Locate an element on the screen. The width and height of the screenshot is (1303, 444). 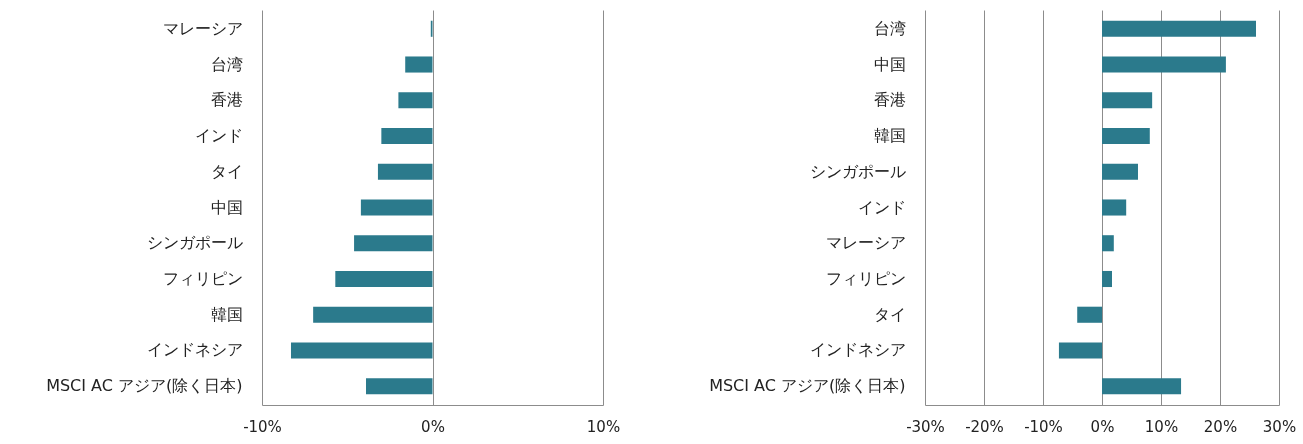
x-tick-label: -30% is located at coordinates (925, 426).